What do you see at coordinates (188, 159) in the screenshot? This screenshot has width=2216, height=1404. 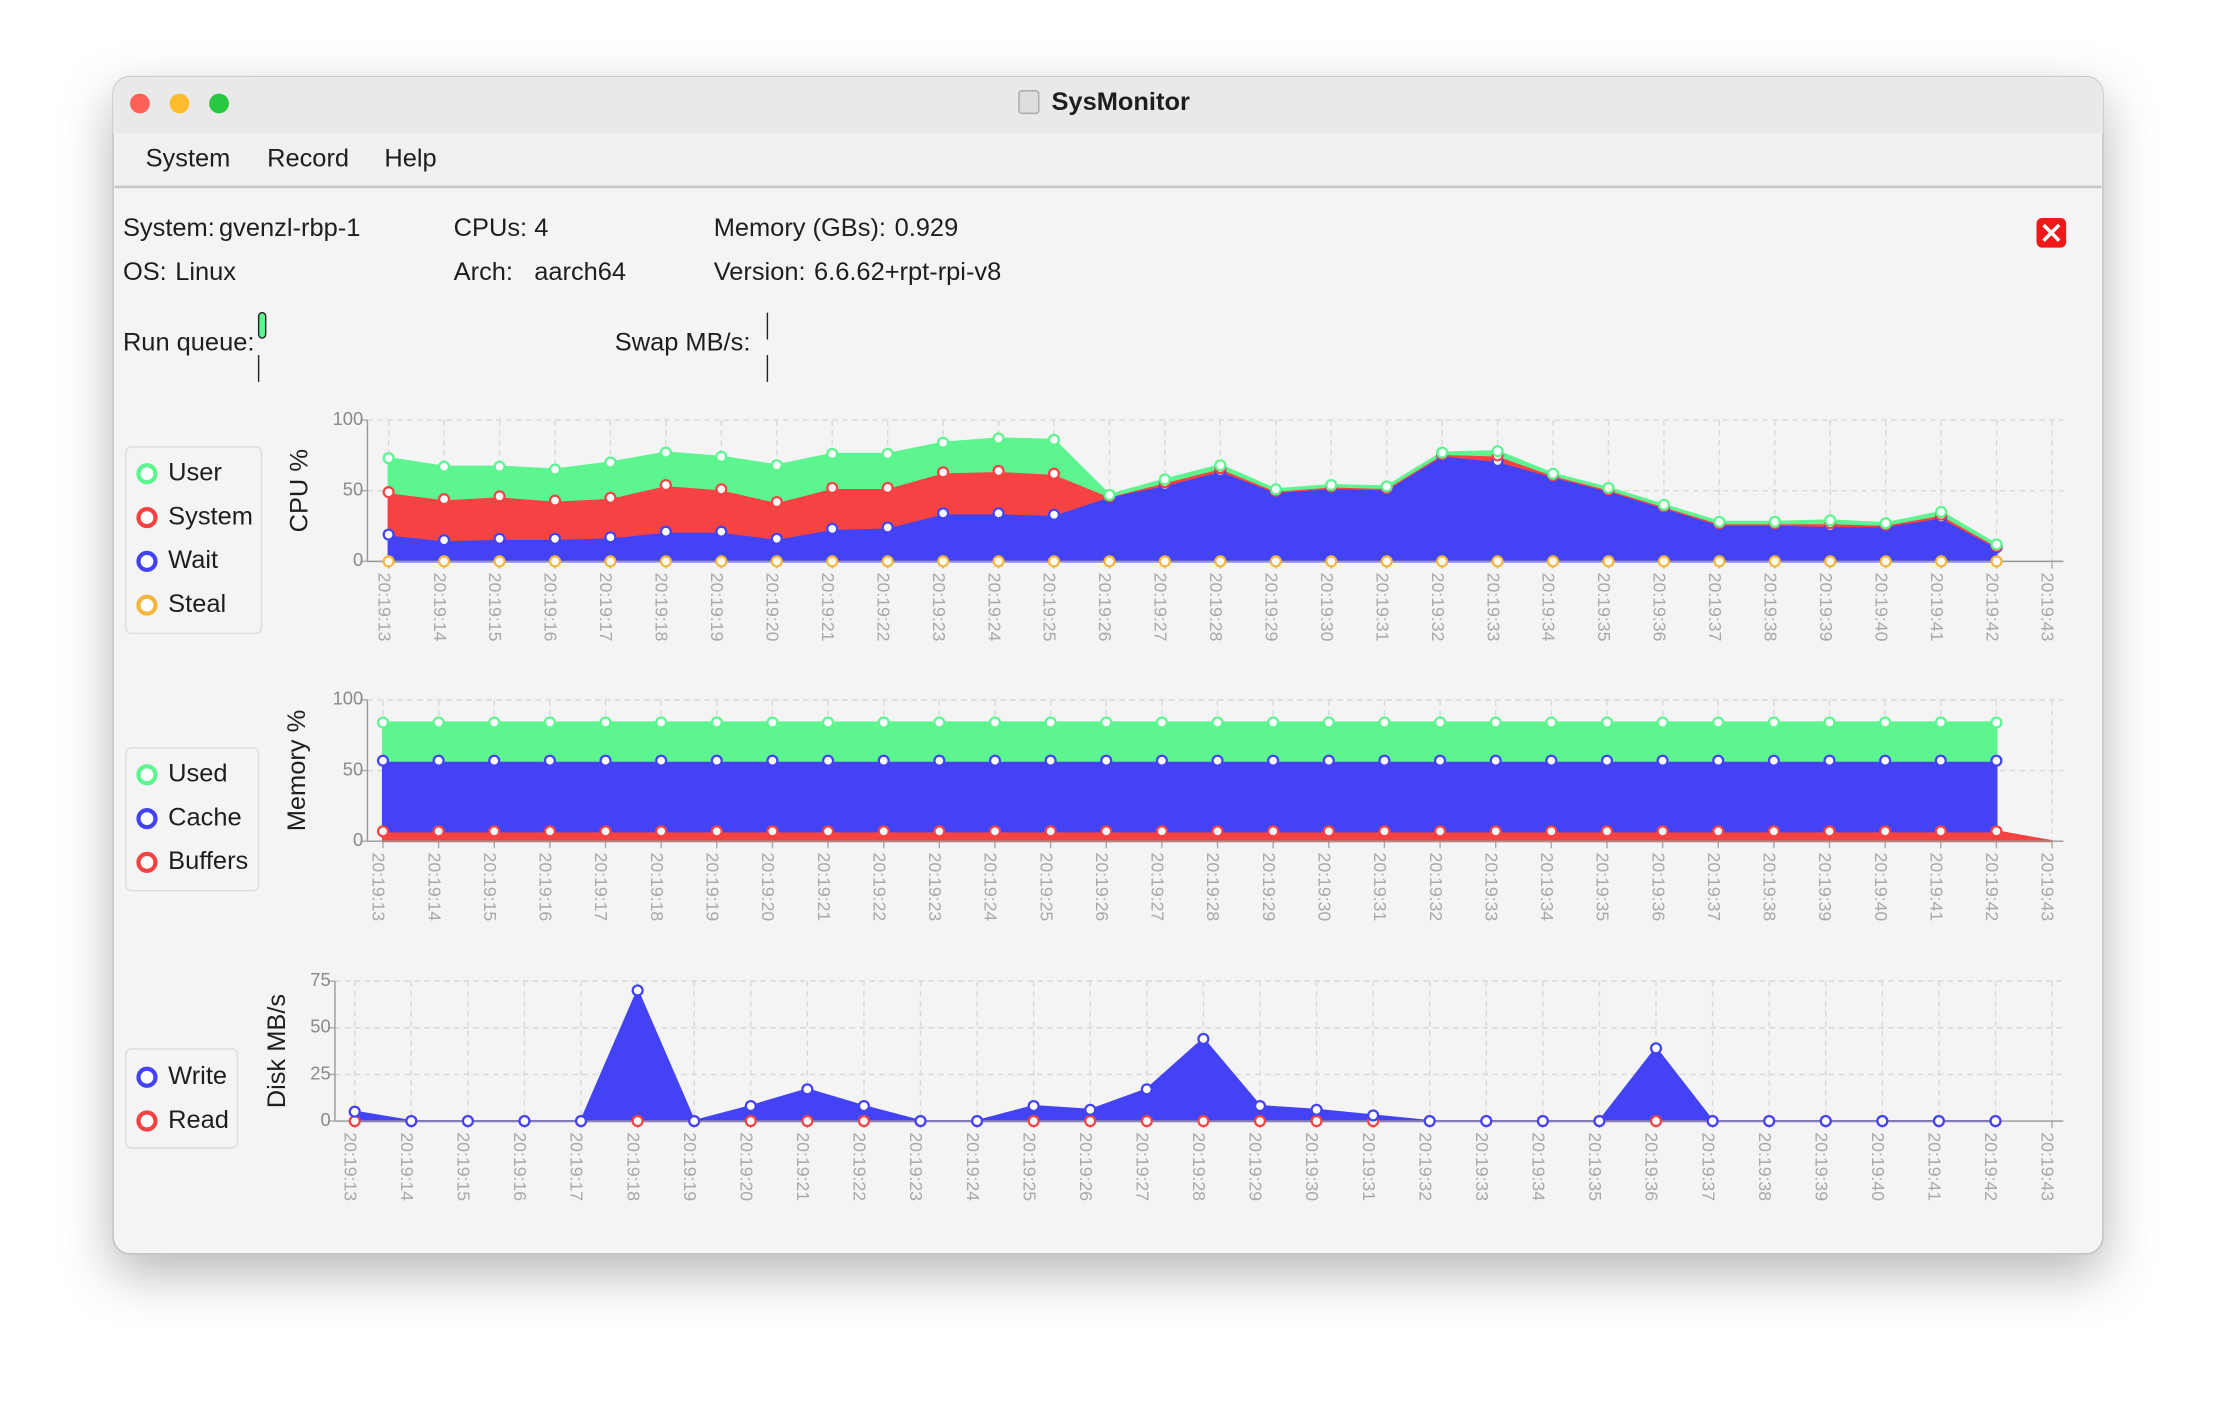 I see `menu-item: System` at bounding box center [188, 159].